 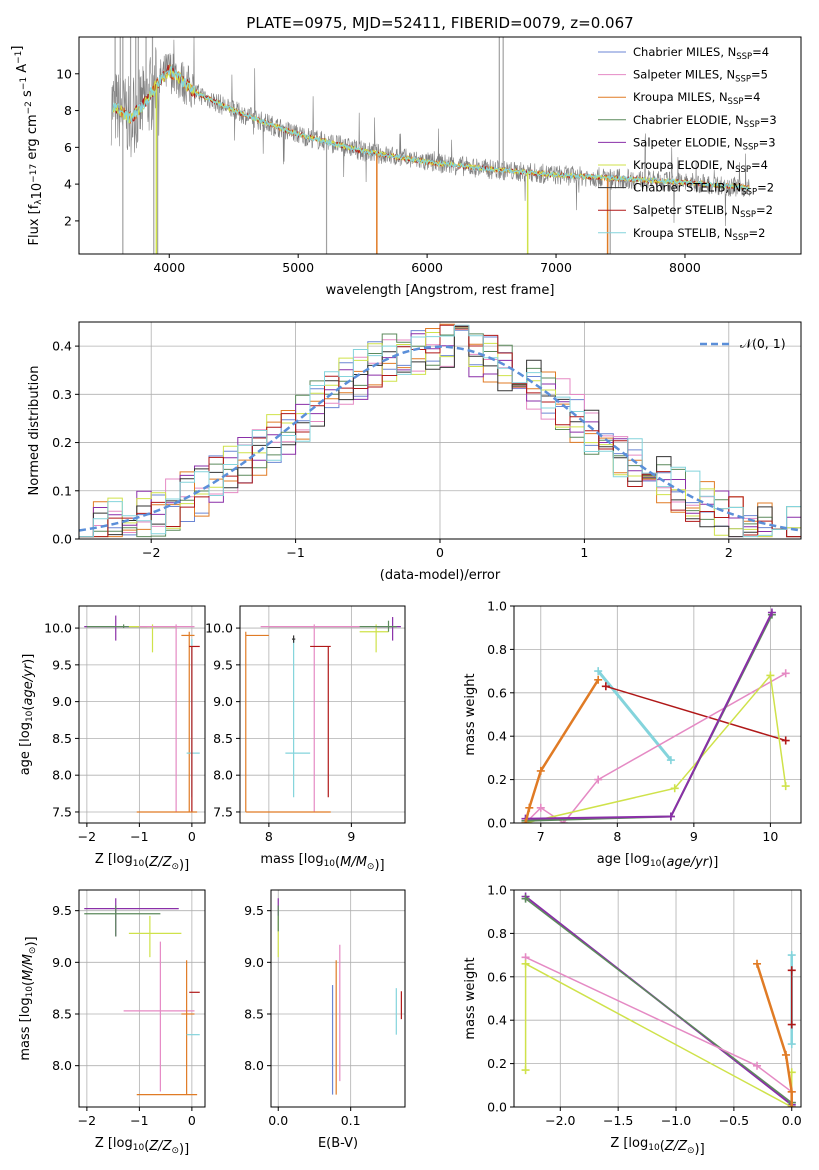 I want to click on normal-curve, so click(x=440, y=438).